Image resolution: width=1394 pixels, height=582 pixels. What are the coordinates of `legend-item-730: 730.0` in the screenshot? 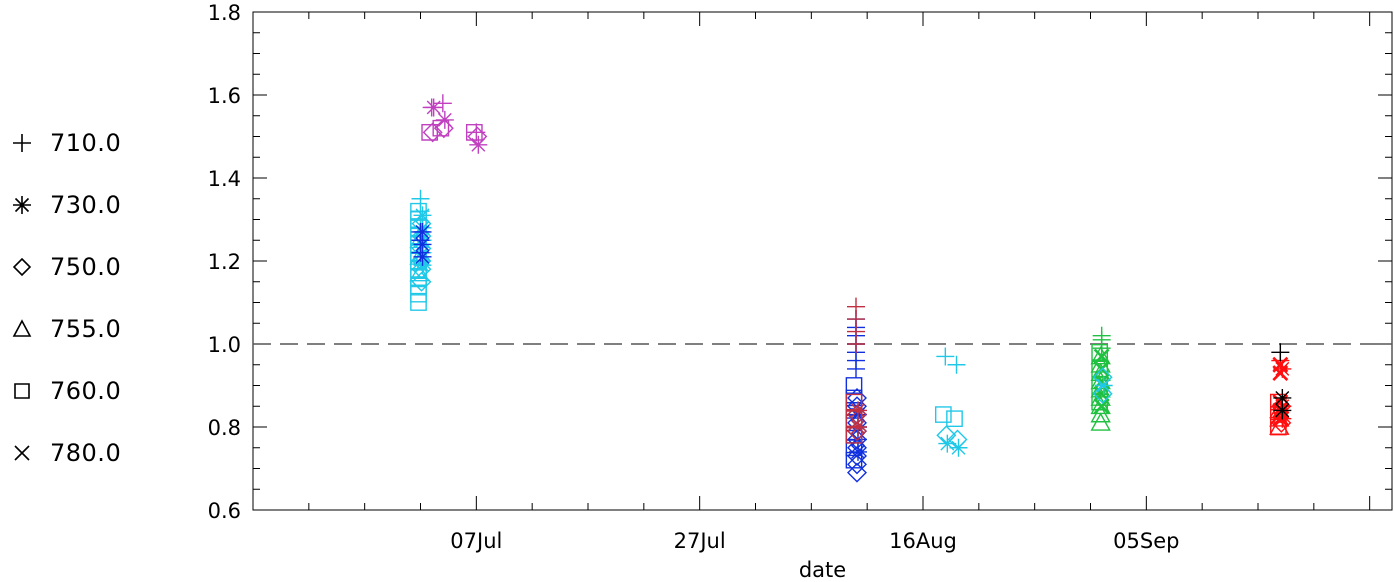 It's located at (64, 205).